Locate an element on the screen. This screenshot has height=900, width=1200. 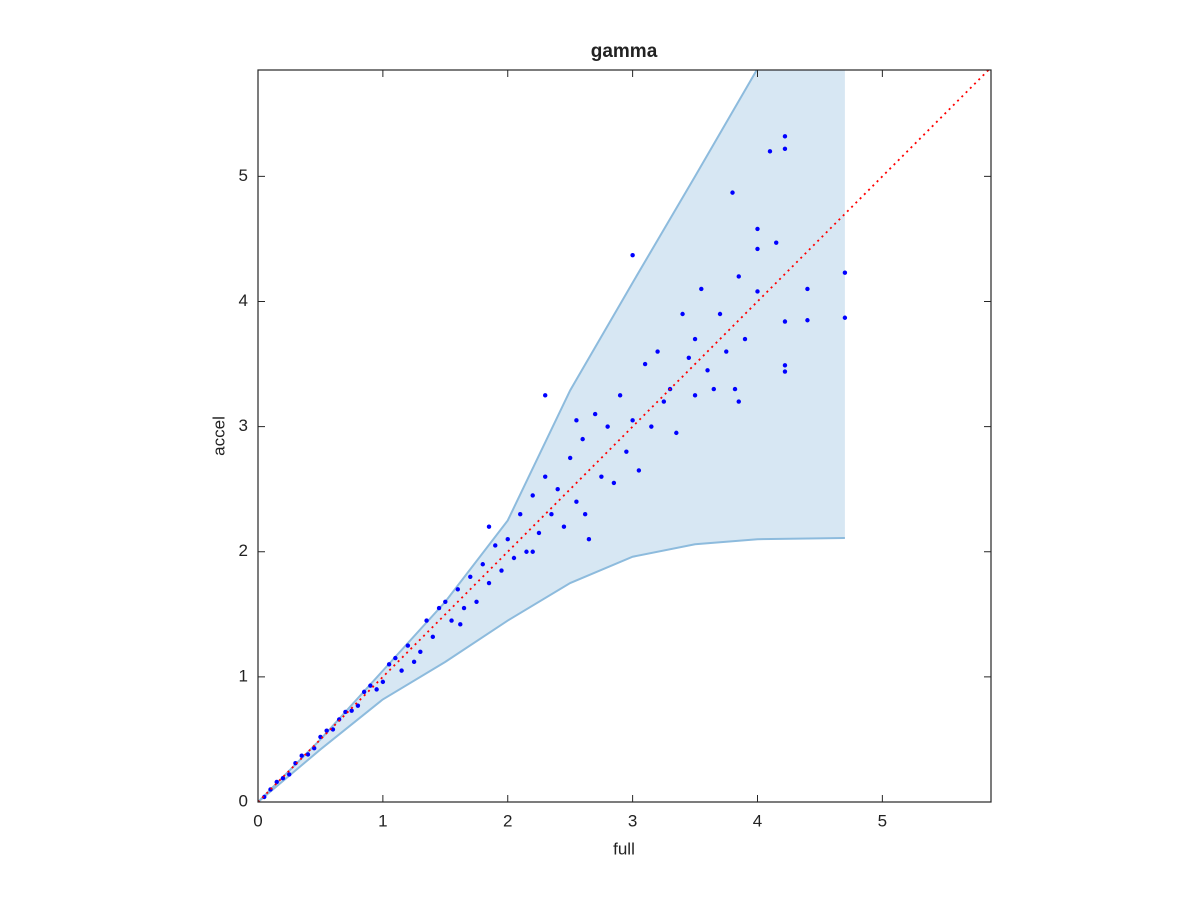
chart-title: gamma is located at coordinates (624, 51).